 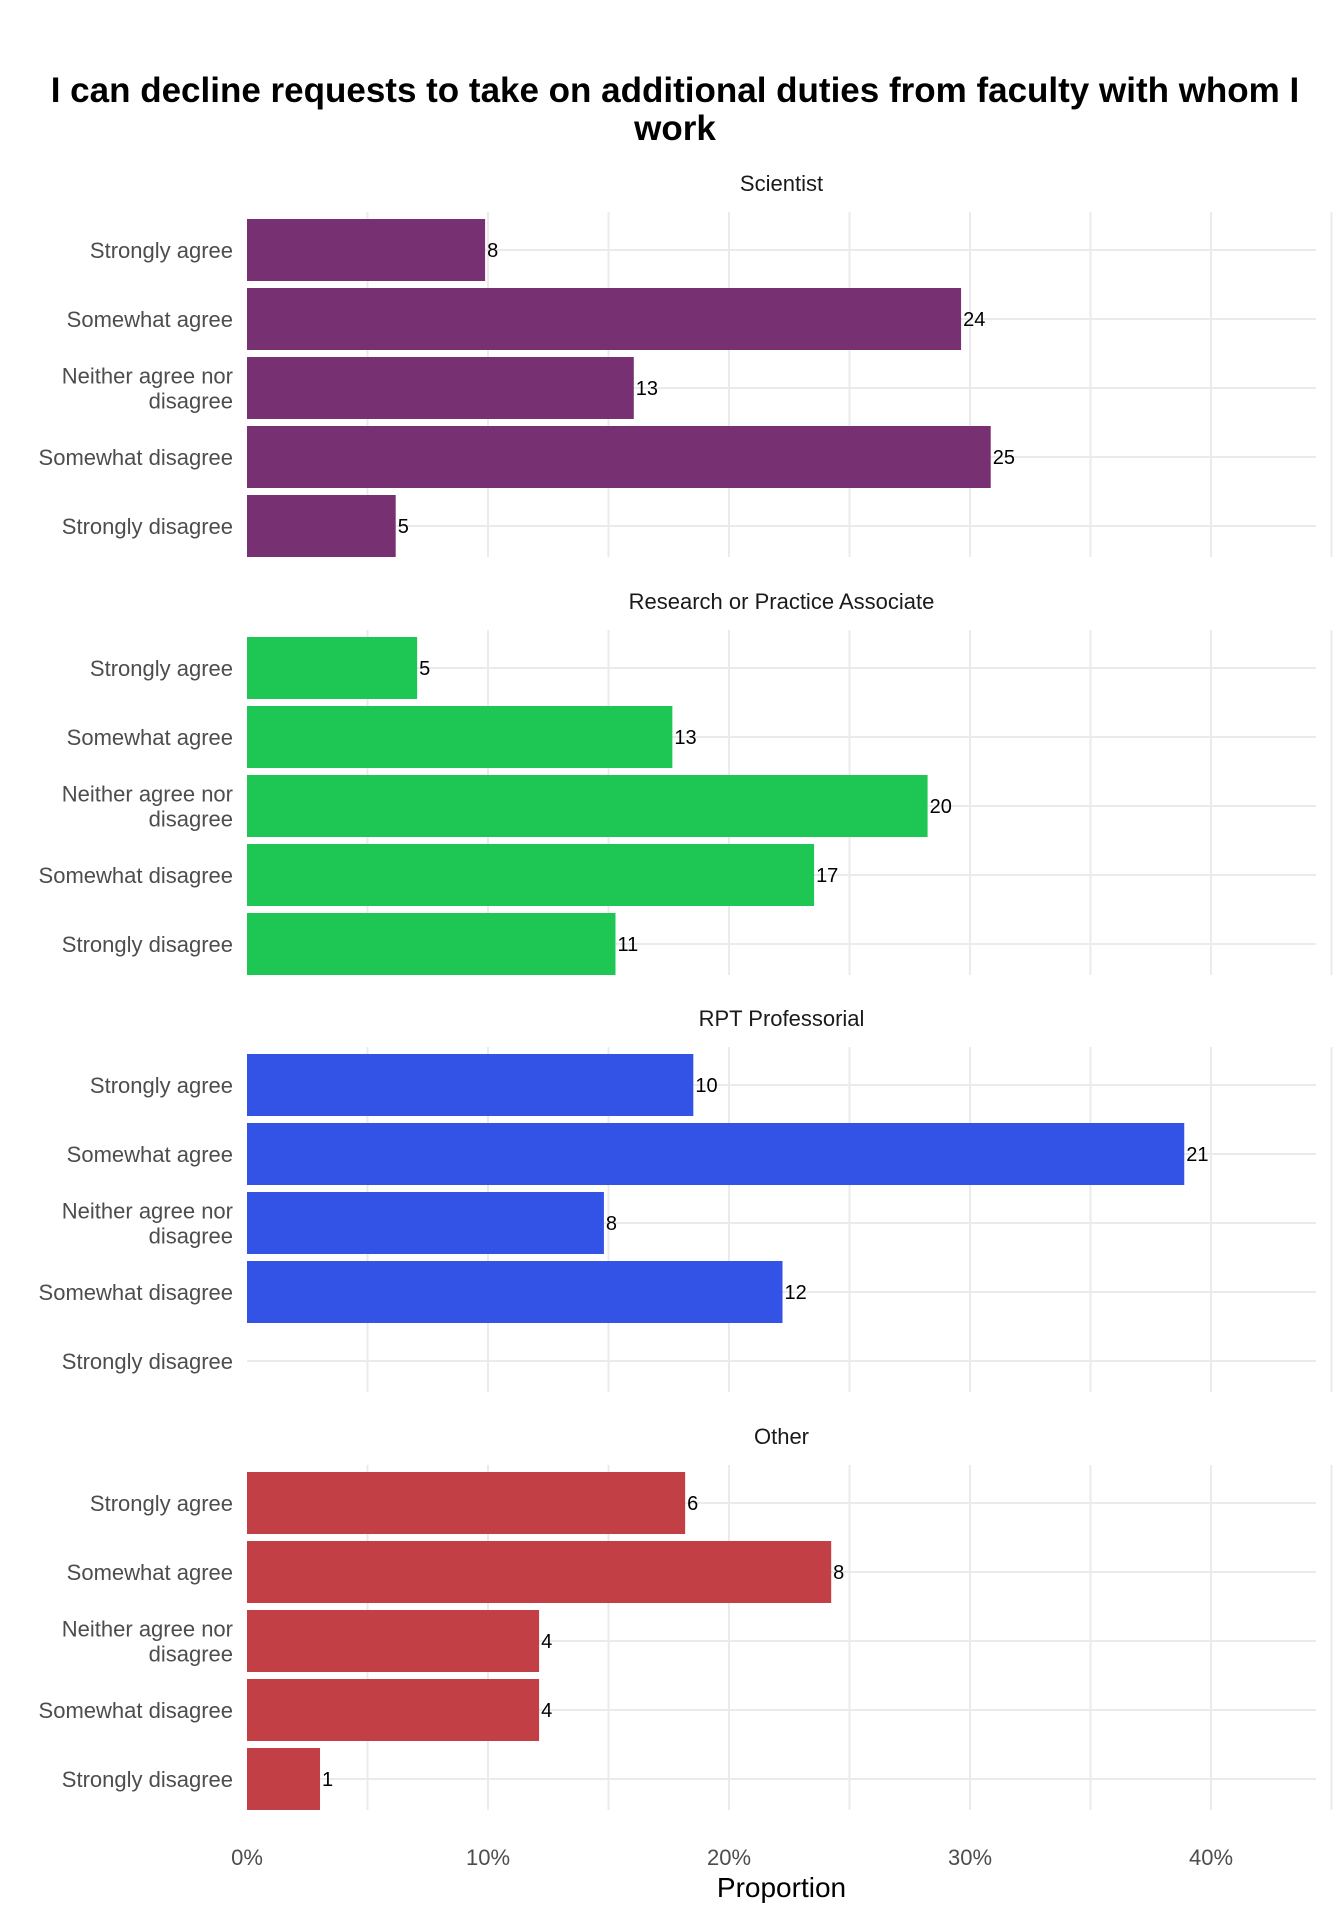 I want to click on x-tick-label: 40%, so click(x=1211, y=1857).